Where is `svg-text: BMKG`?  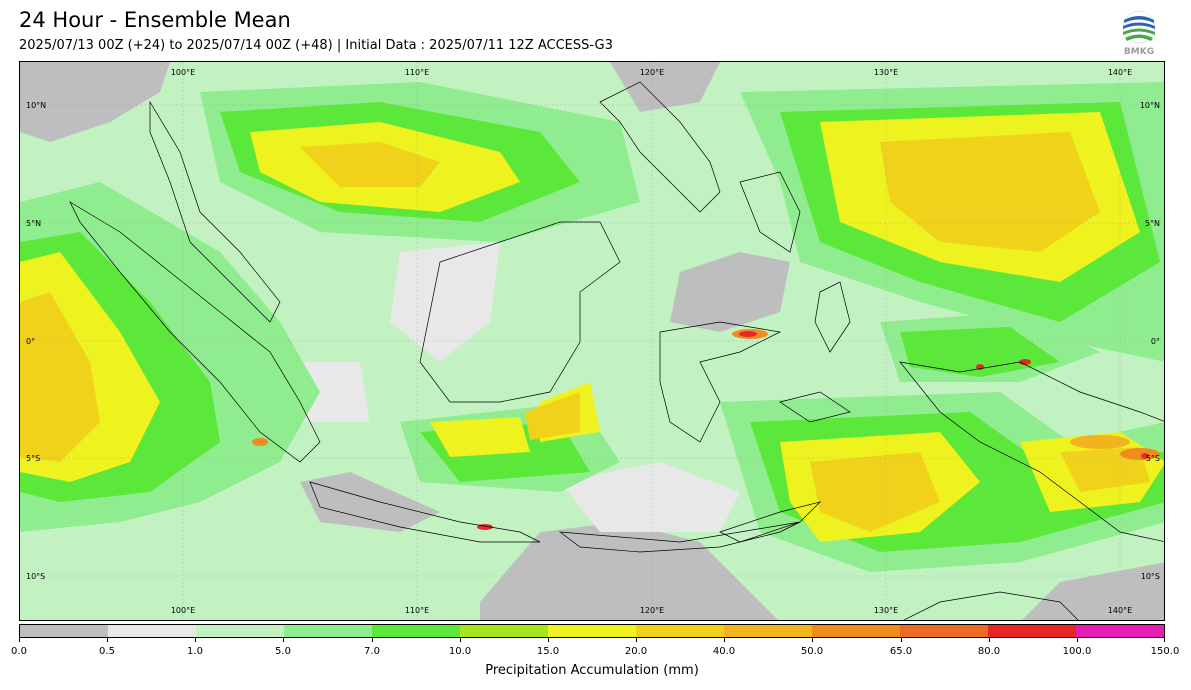 svg-text: BMKG is located at coordinates (1139, 51).